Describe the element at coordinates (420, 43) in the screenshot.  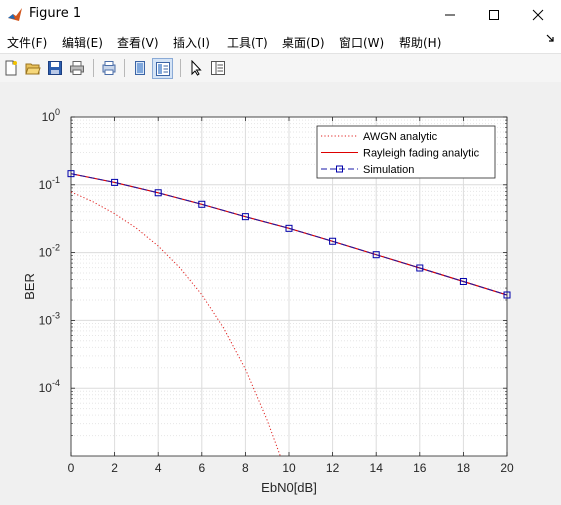
I see `menu-help: 帮助(H)` at that location.